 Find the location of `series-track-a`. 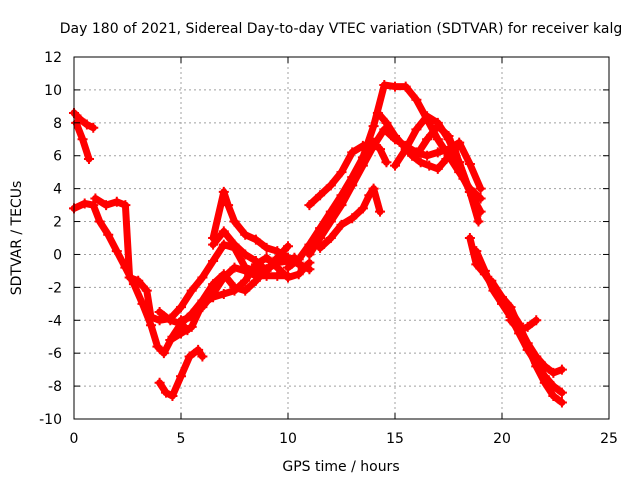

series-track-a is located at coordinates (83, 120).